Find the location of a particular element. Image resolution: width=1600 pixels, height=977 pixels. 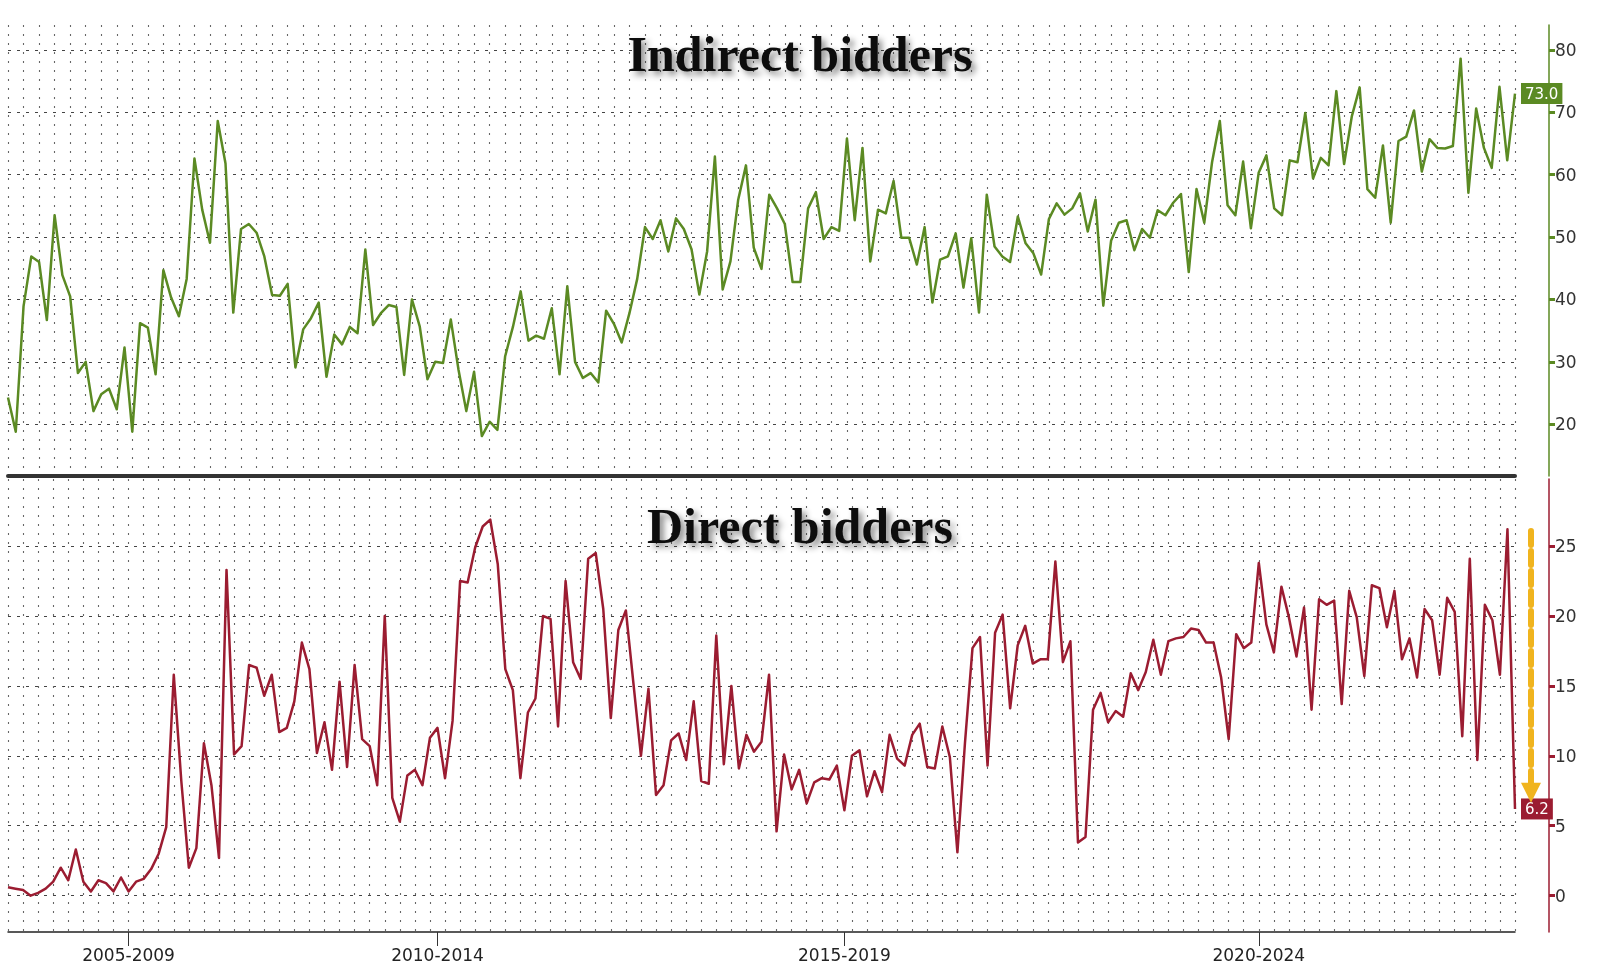

y-tick-label: 0 is located at coordinates (1560, 895).